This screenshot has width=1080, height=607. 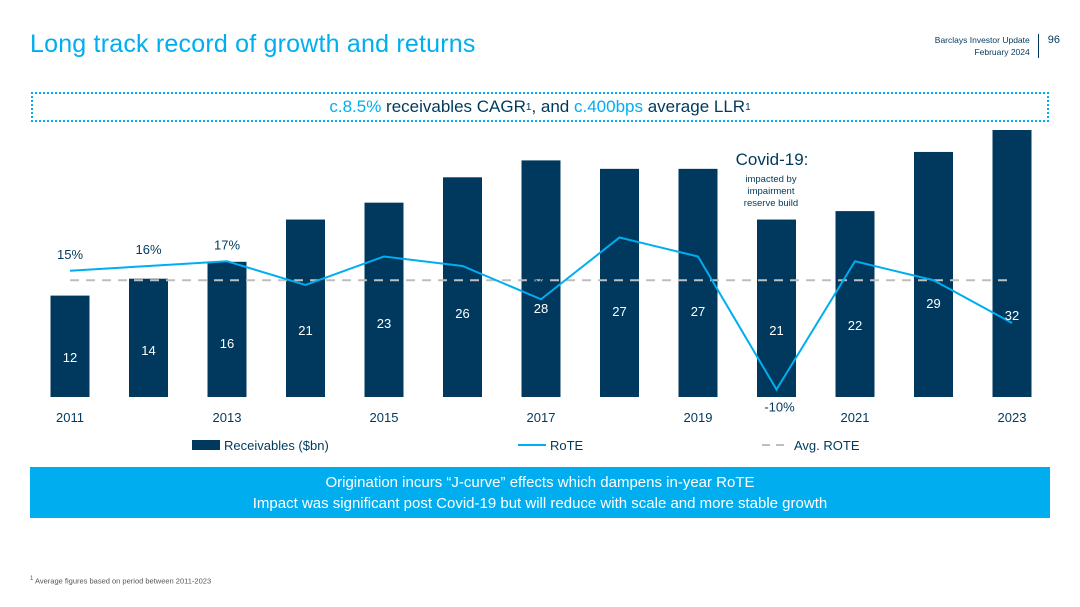 I want to click on rote-label-2018: 22%, so click(x=619, y=221).